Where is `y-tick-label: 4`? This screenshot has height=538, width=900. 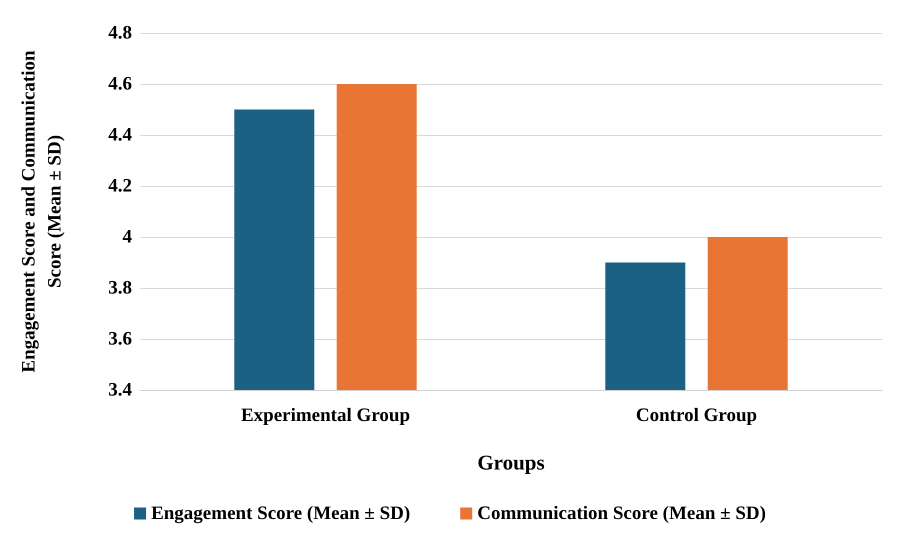
y-tick-label: 4 is located at coordinates (127, 237).